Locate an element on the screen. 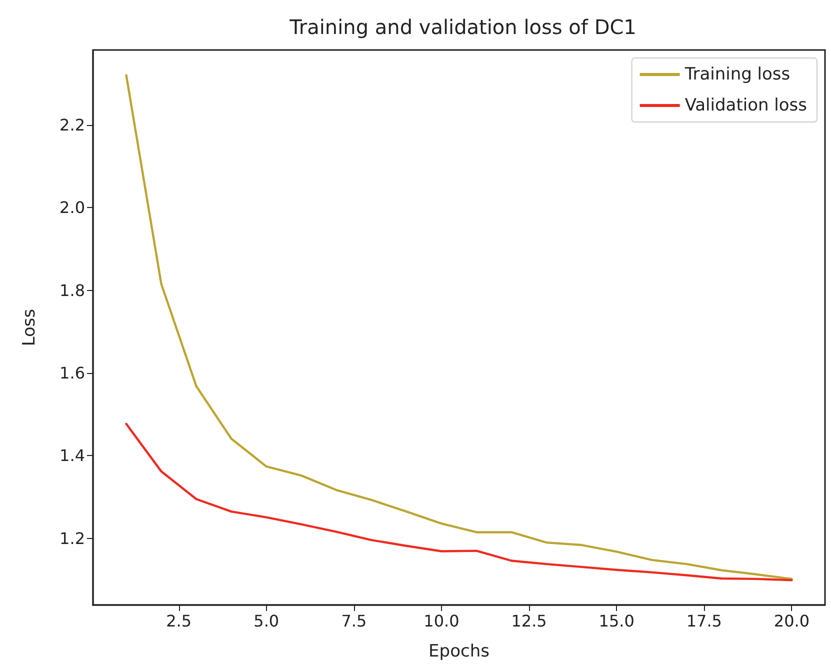 This screenshot has height=671, width=831. legend-label: Validation loss is located at coordinates (746, 106).